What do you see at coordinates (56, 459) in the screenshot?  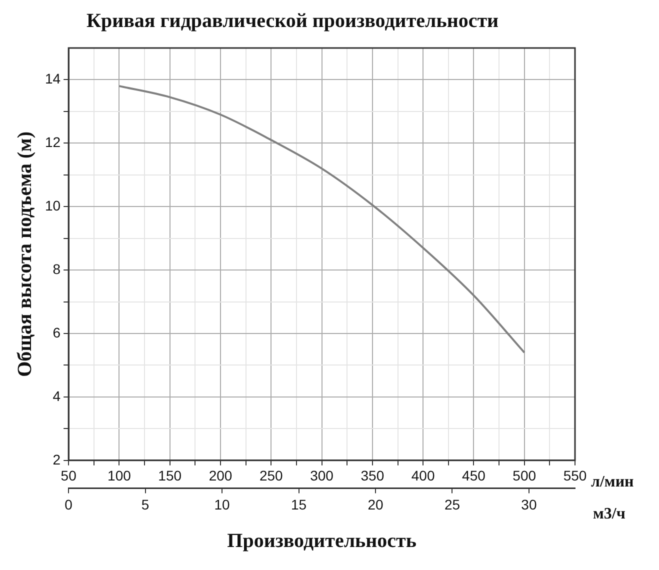 I see `y-tick-label: 2` at bounding box center [56, 459].